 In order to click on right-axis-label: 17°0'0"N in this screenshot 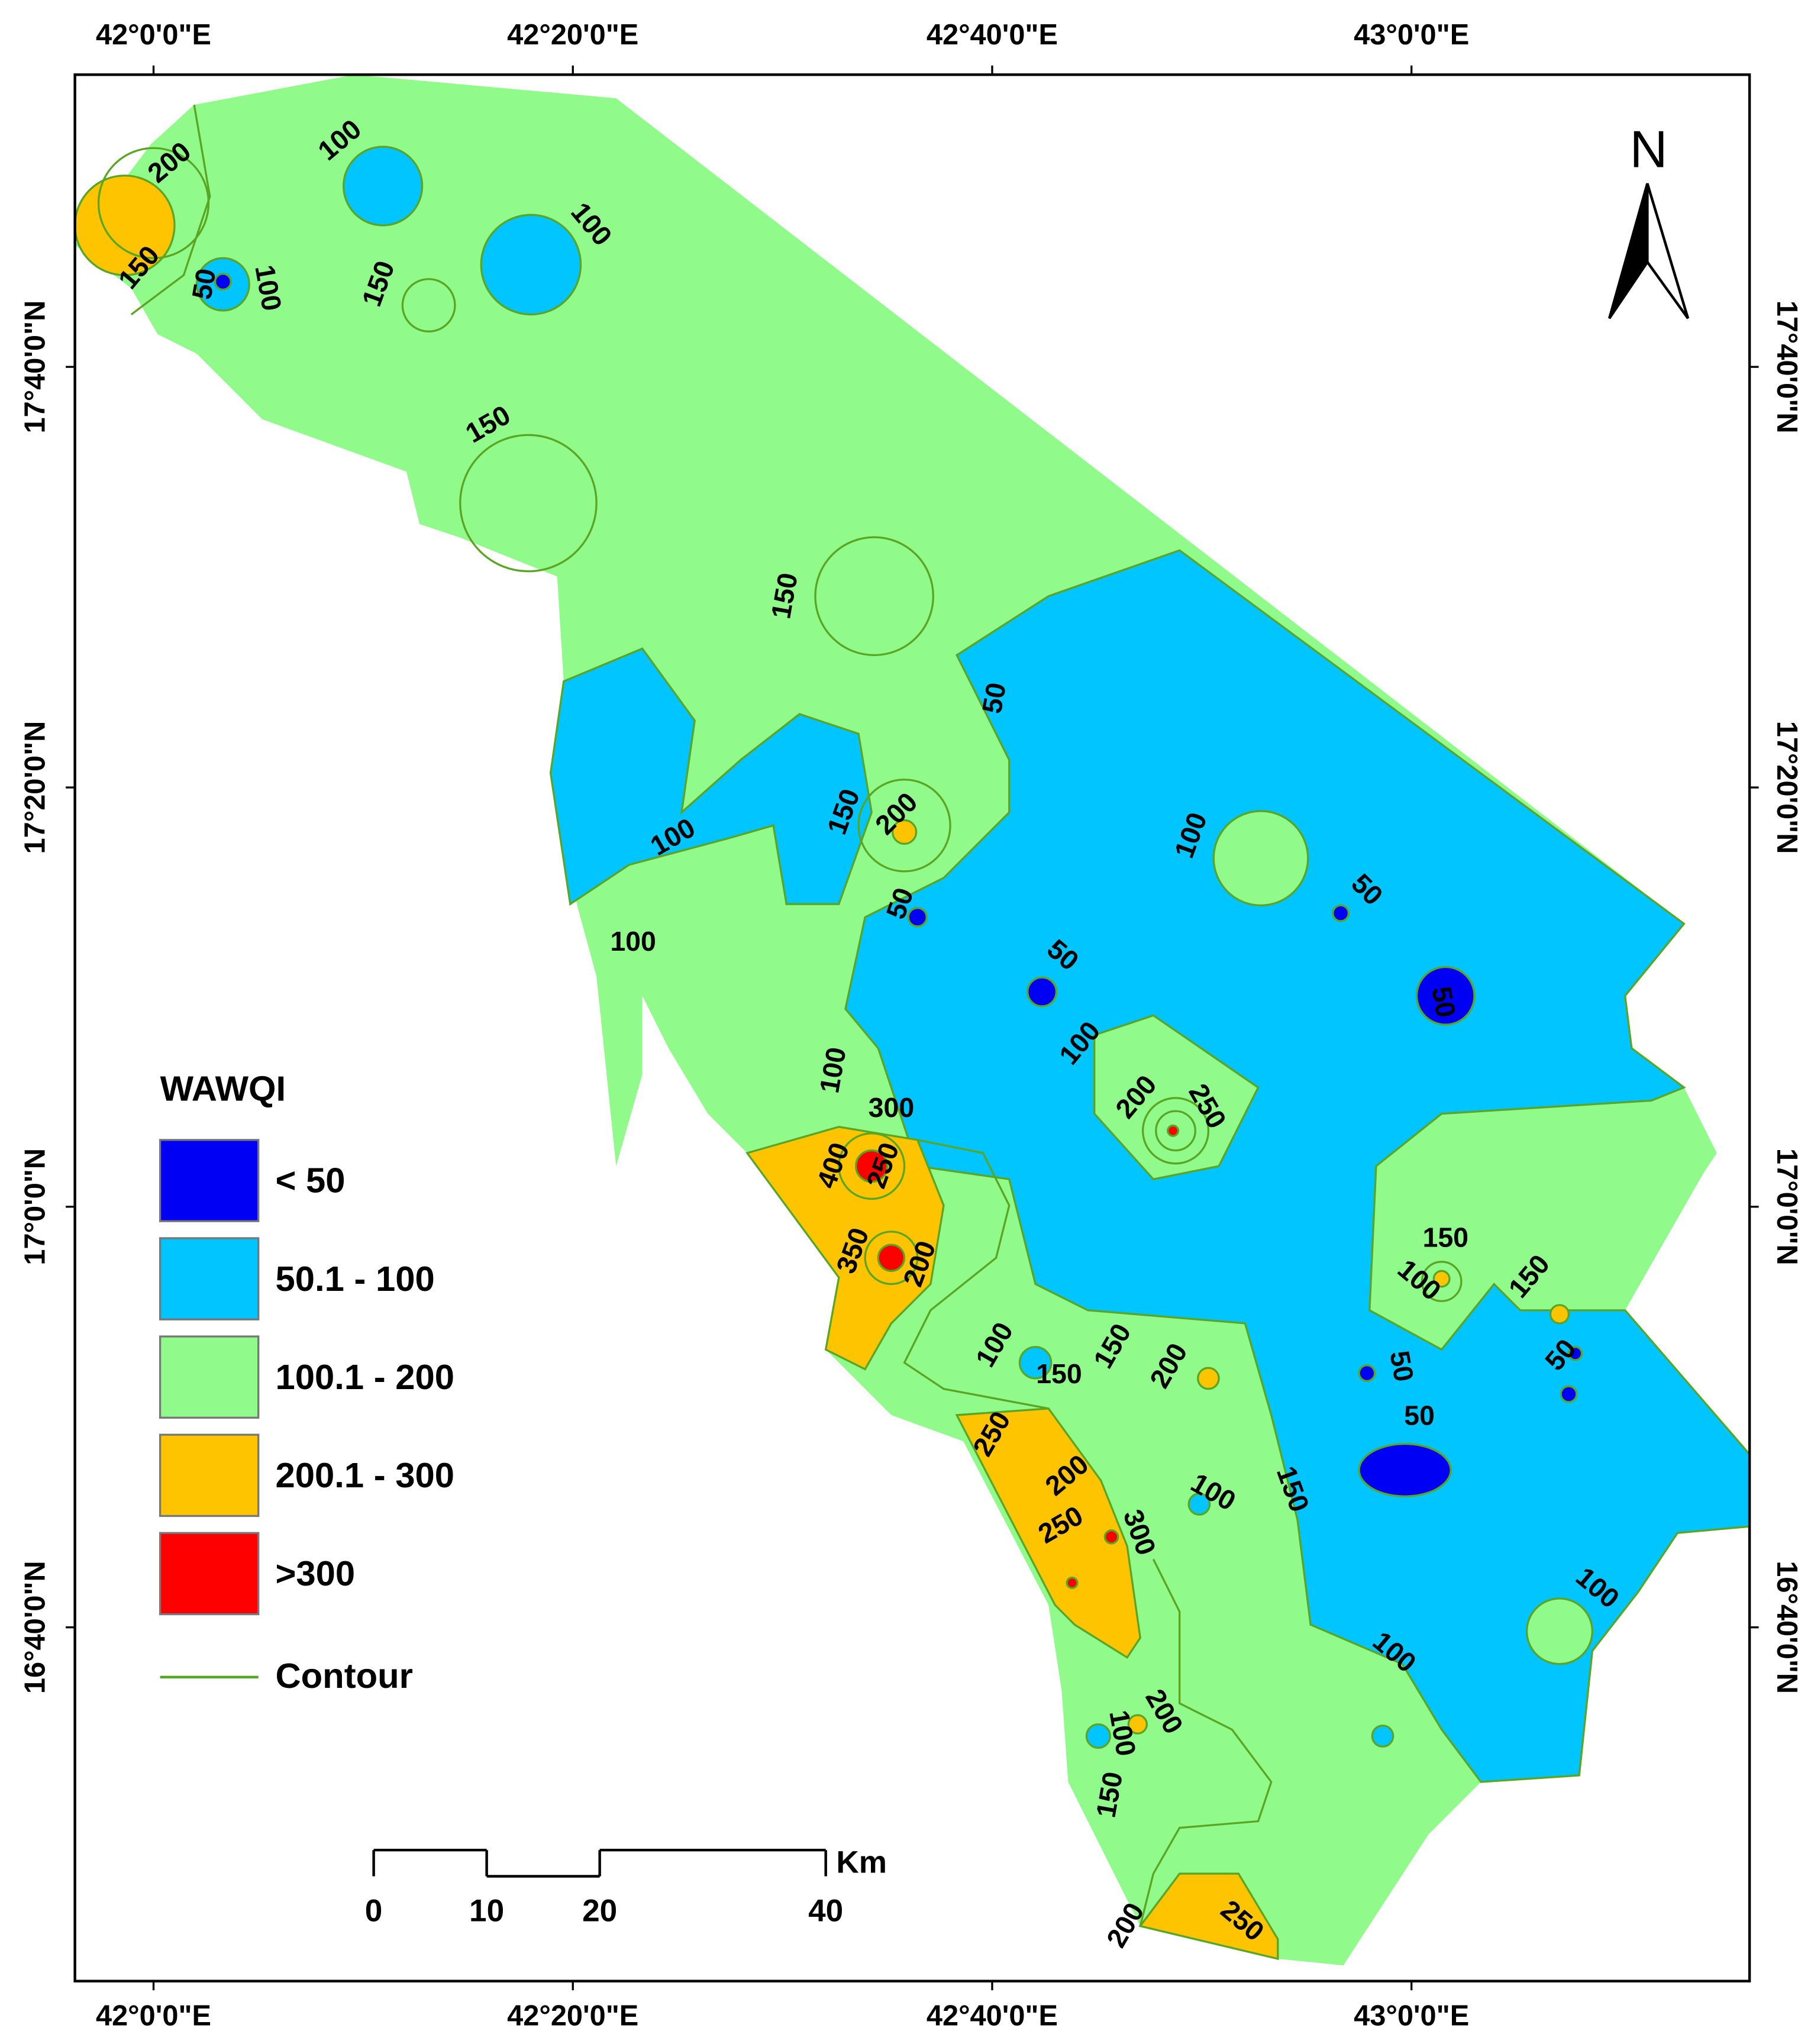, I will do `click(1787, 1206)`.